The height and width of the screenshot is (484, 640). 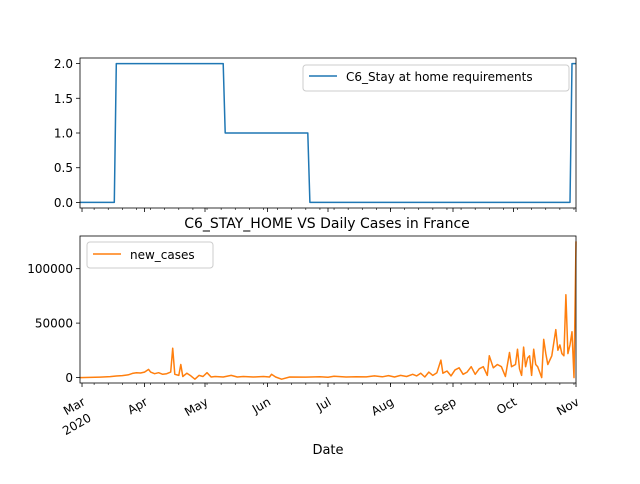 I want to click on cases-legend-box, so click(x=150, y=255).